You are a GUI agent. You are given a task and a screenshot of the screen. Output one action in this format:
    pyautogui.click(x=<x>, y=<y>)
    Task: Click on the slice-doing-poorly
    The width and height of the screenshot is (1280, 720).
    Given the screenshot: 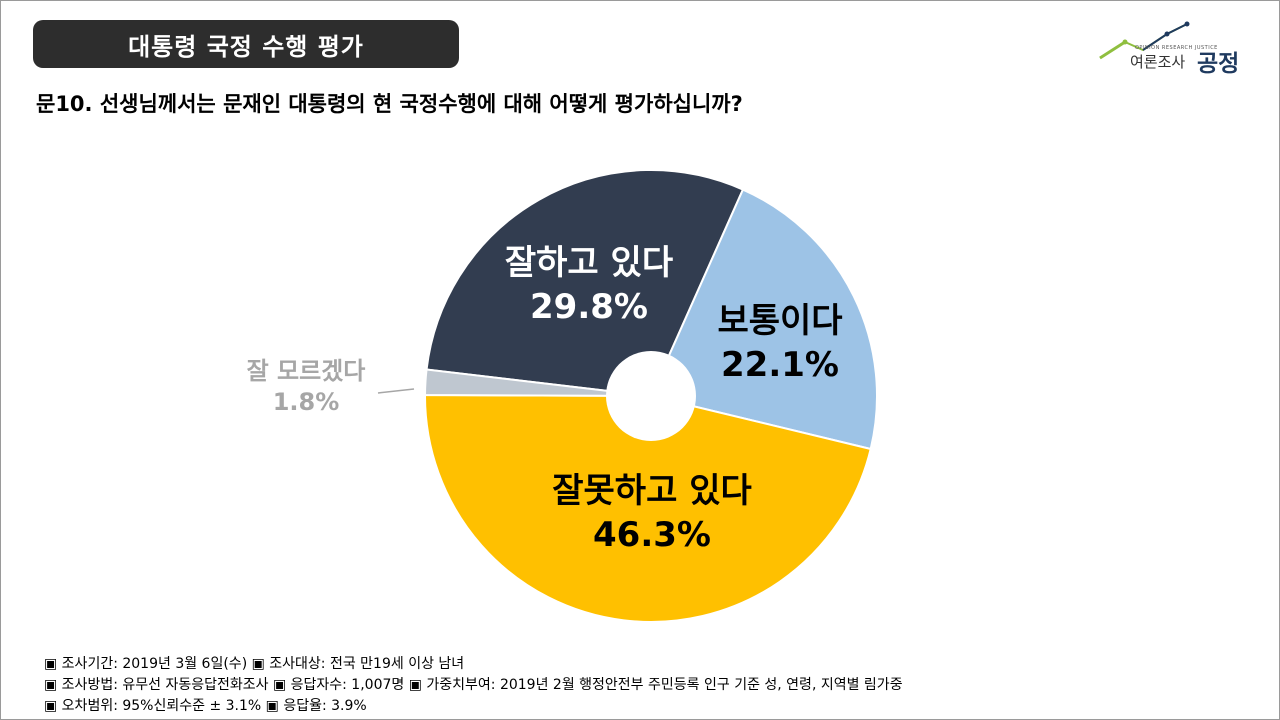 What is the action you would take?
    pyautogui.click(x=648, y=508)
    